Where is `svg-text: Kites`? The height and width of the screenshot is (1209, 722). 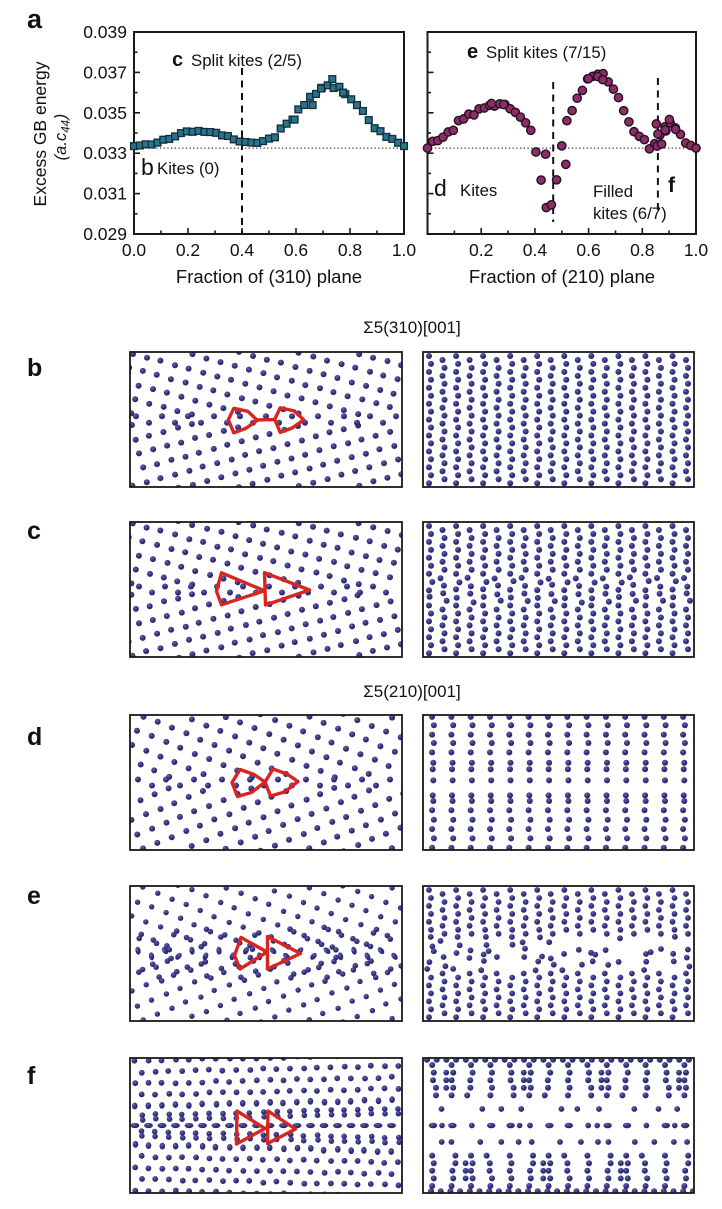
svg-text: Kites is located at coordinates (478, 190).